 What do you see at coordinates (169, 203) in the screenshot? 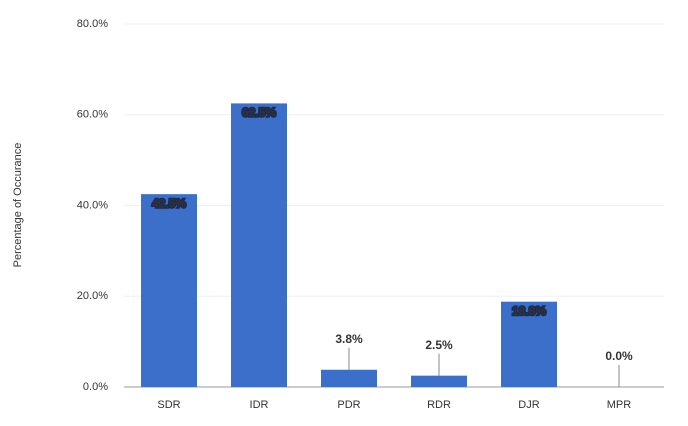
I see `data-label: 42.5%` at bounding box center [169, 203].